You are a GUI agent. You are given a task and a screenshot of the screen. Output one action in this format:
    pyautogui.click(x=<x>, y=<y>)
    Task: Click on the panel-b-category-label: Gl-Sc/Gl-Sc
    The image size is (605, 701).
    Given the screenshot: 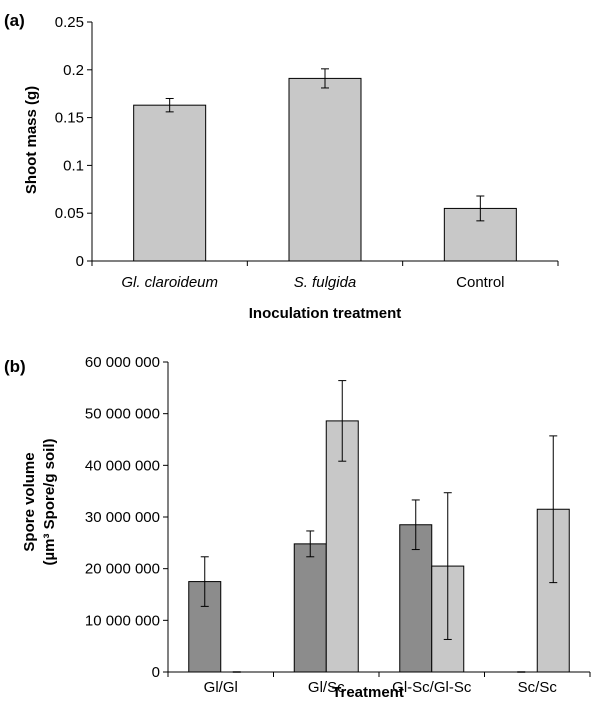 What is the action you would take?
    pyautogui.click(x=432, y=687)
    